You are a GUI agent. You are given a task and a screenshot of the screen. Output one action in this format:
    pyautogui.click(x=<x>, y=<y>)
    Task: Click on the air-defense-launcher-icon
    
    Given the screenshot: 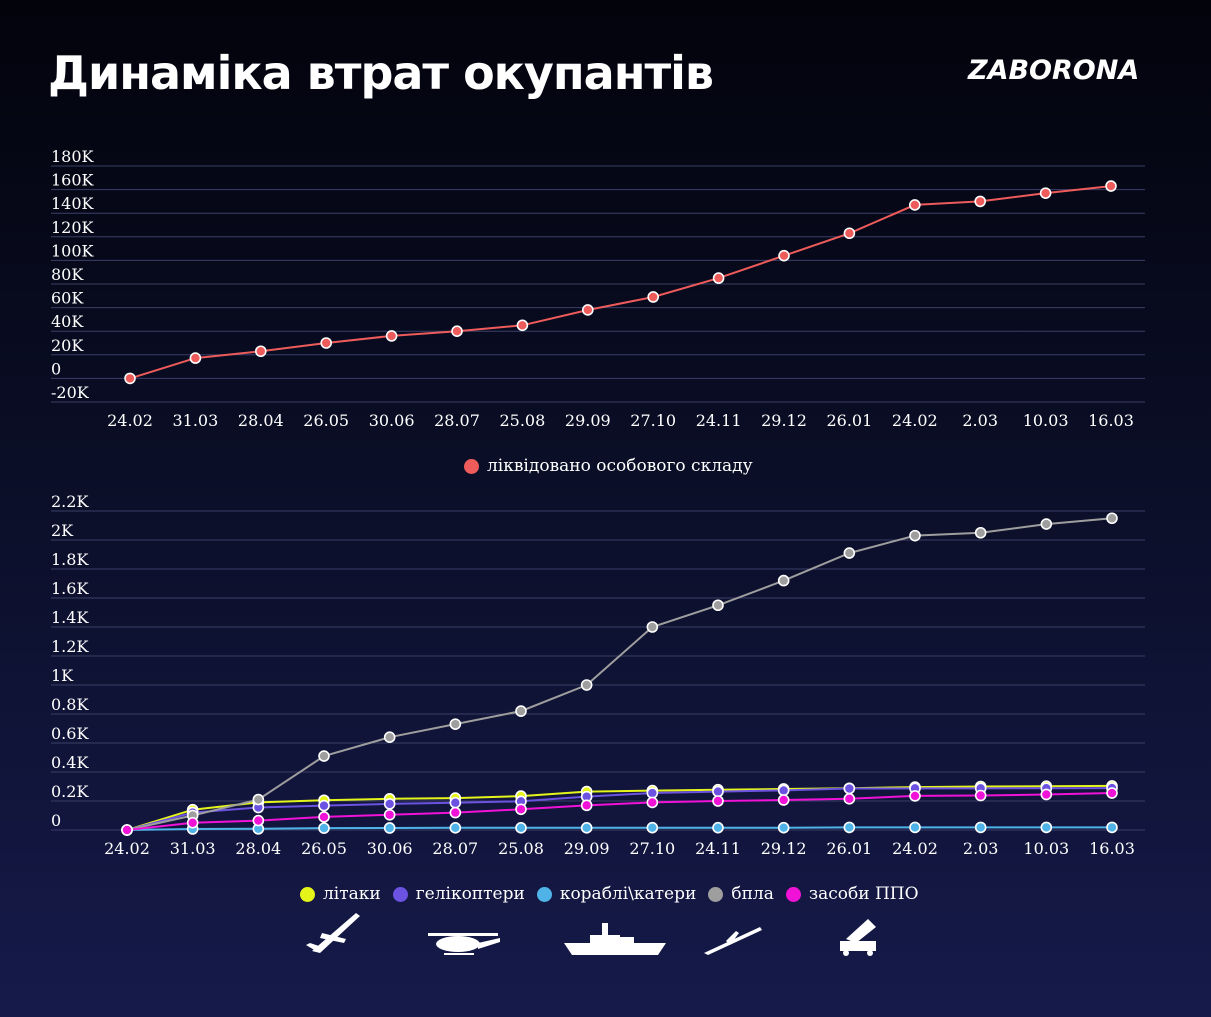 What is the action you would take?
    pyautogui.click(x=858, y=937)
    